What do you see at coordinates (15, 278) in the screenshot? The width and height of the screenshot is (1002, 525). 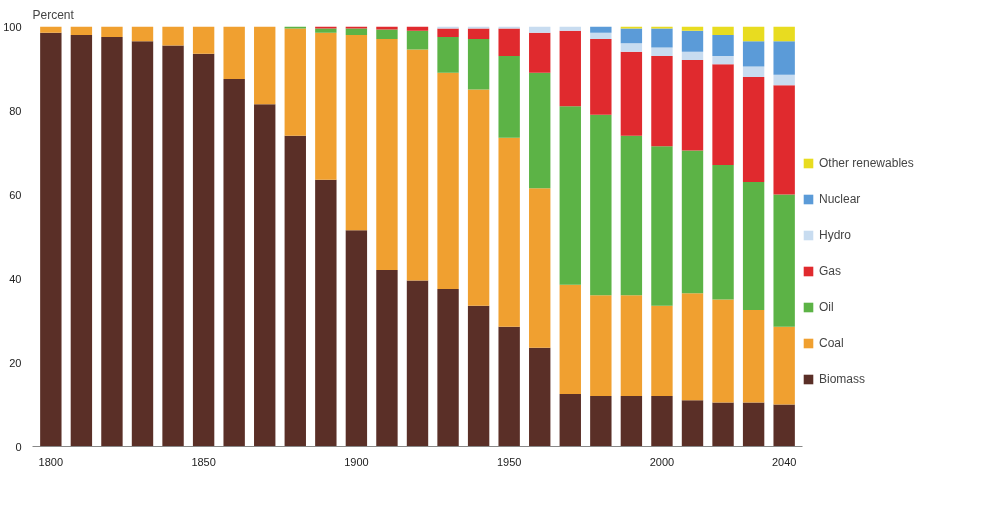 I see `y-tick-label: 40` at bounding box center [15, 278].